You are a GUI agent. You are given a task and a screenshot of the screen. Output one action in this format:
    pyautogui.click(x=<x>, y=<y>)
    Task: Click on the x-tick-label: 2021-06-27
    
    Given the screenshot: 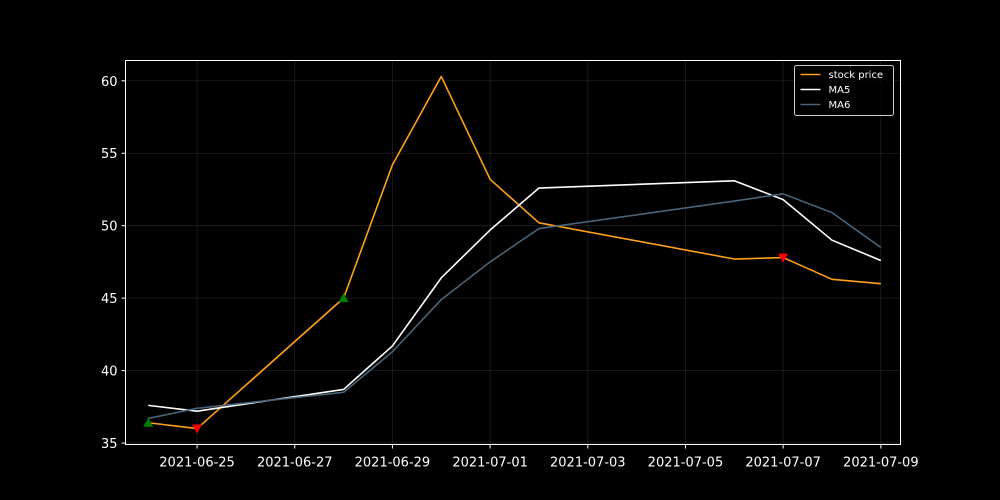 What is the action you would take?
    pyautogui.click(x=295, y=463)
    